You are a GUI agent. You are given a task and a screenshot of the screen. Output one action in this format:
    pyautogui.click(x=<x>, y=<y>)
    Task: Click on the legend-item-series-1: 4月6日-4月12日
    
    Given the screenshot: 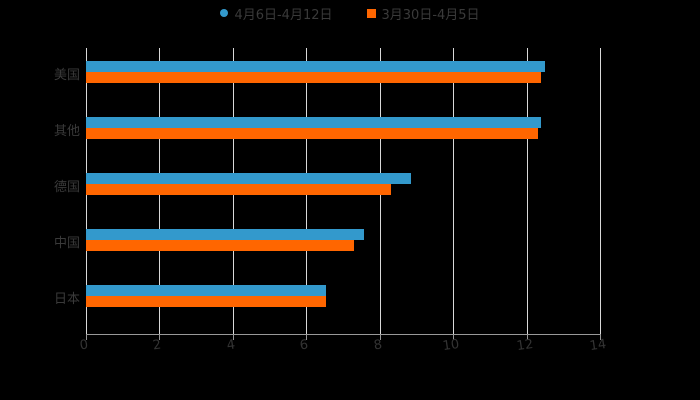 What is the action you would take?
    pyautogui.click(x=276, y=13)
    